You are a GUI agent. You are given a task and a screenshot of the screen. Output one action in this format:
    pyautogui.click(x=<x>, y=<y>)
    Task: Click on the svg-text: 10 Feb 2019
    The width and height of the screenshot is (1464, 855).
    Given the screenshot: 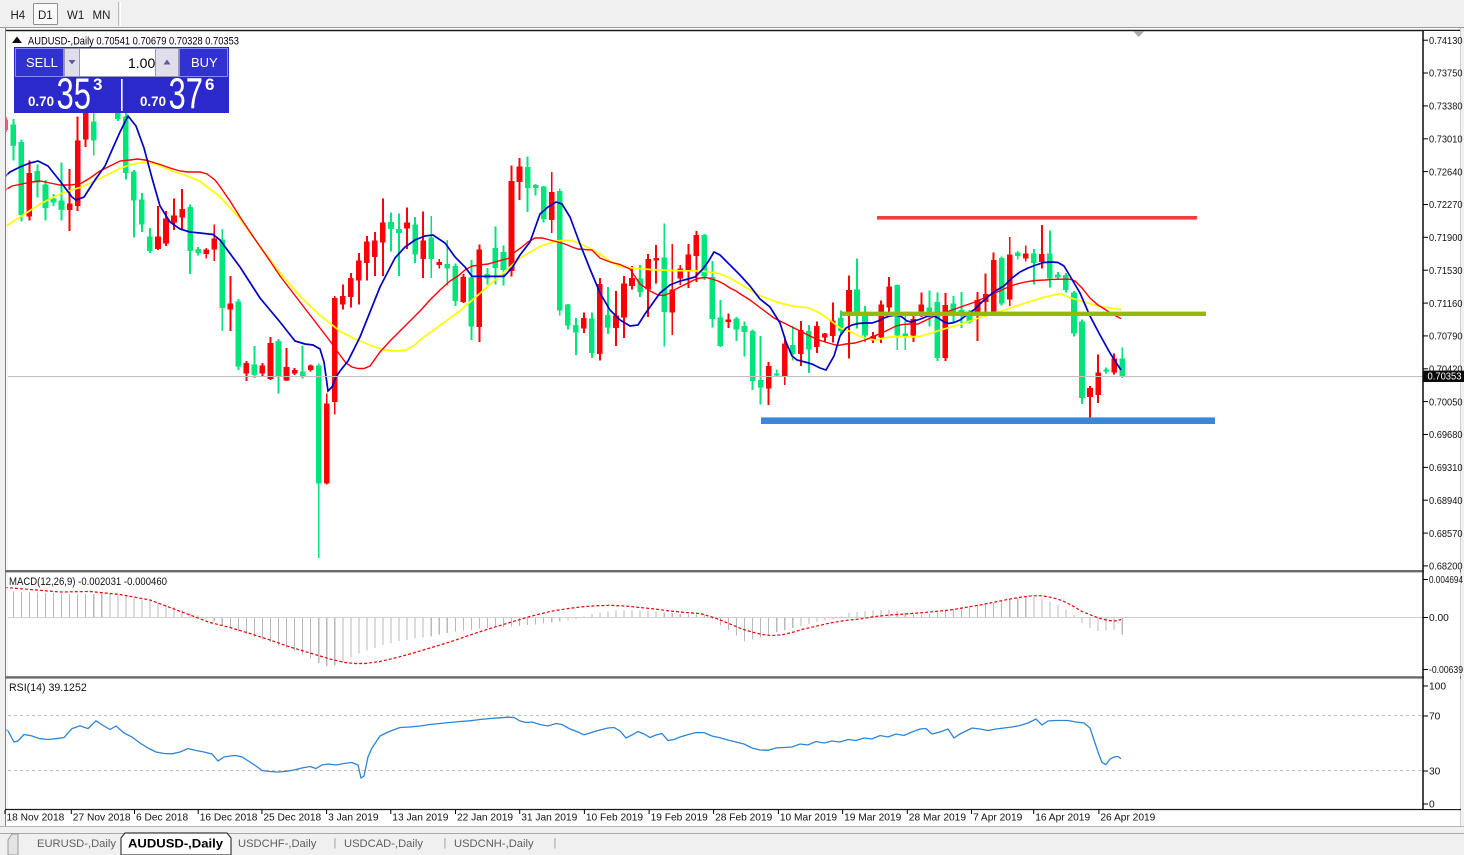 What is the action you would take?
    pyautogui.click(x=615, y=818)
    